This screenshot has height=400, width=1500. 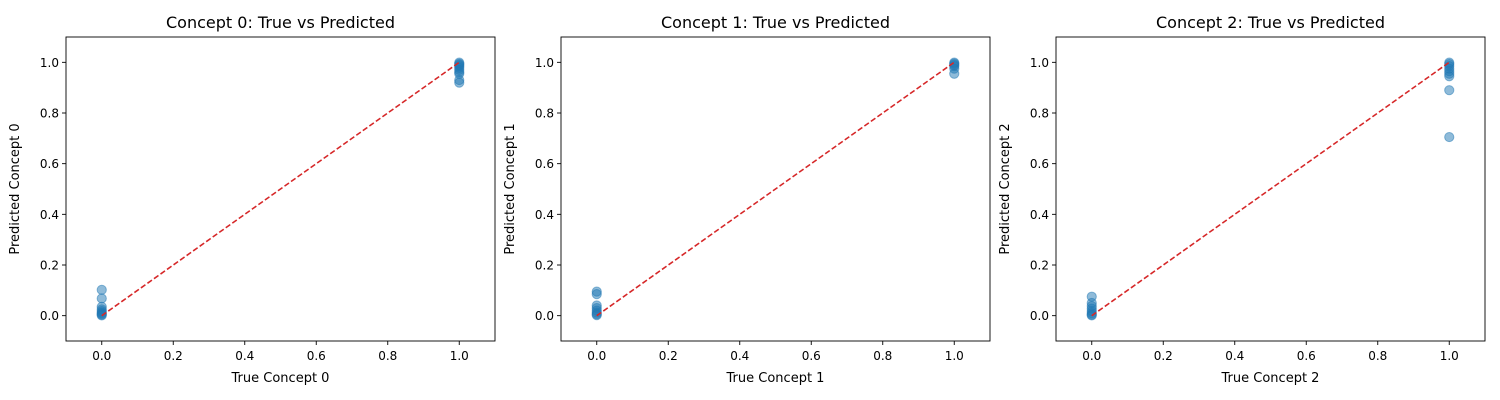 What do you see at coordinates (280, 22) in the screenshot?
I see `chart-title: Concept 0: True vs Predicted` at bounding box center [280, 22].